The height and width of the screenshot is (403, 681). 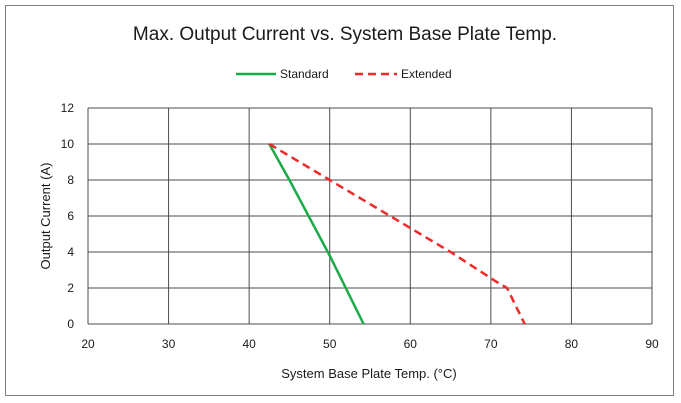 I want to click on y-tick-label: 0, so click(x=70, y=324).